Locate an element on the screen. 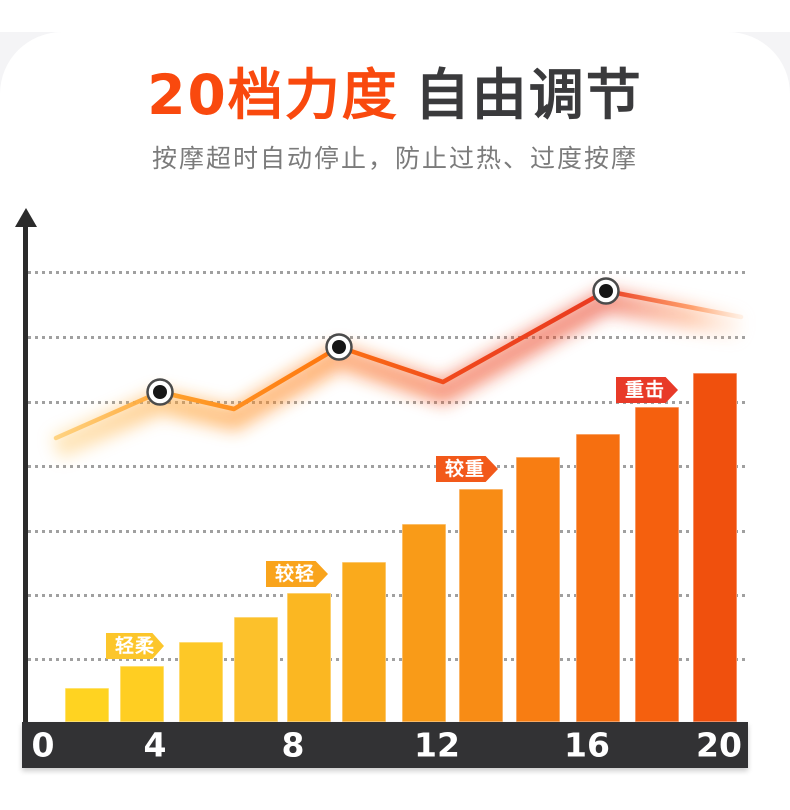 The width and height of the screenshot is (790, 810). intensity-tag-label: 重击 is located at coordinates (645, 389).